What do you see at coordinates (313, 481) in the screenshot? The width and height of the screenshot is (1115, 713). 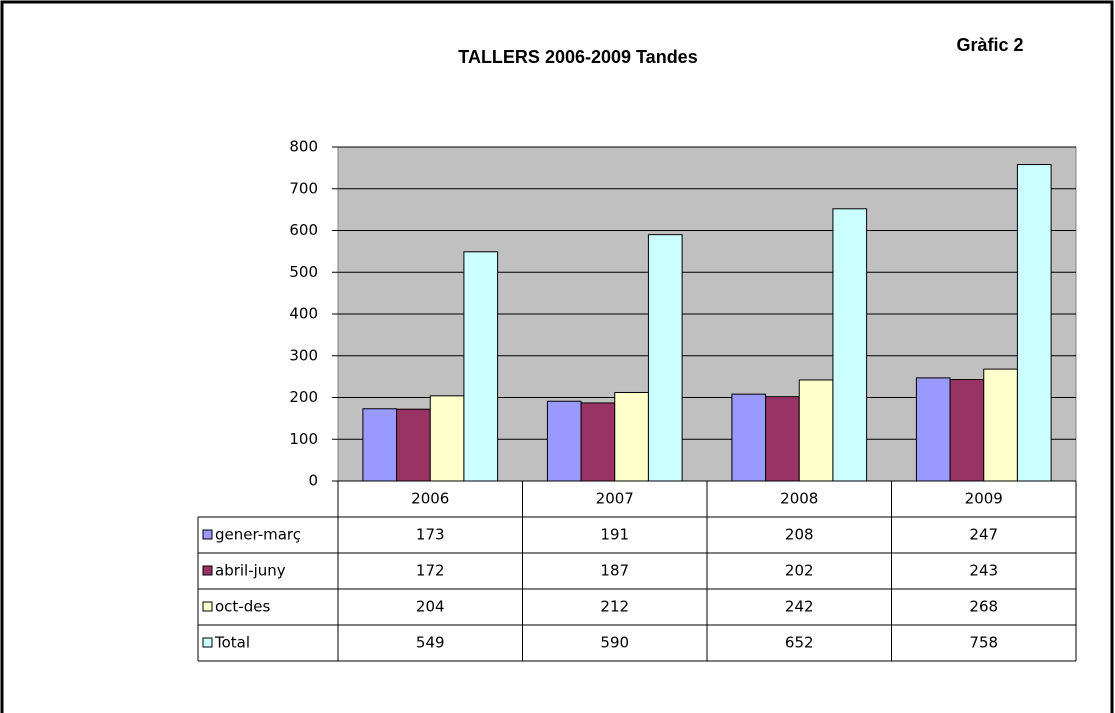 I see `y-tick-label: 0` at bounding box center [313, 481].